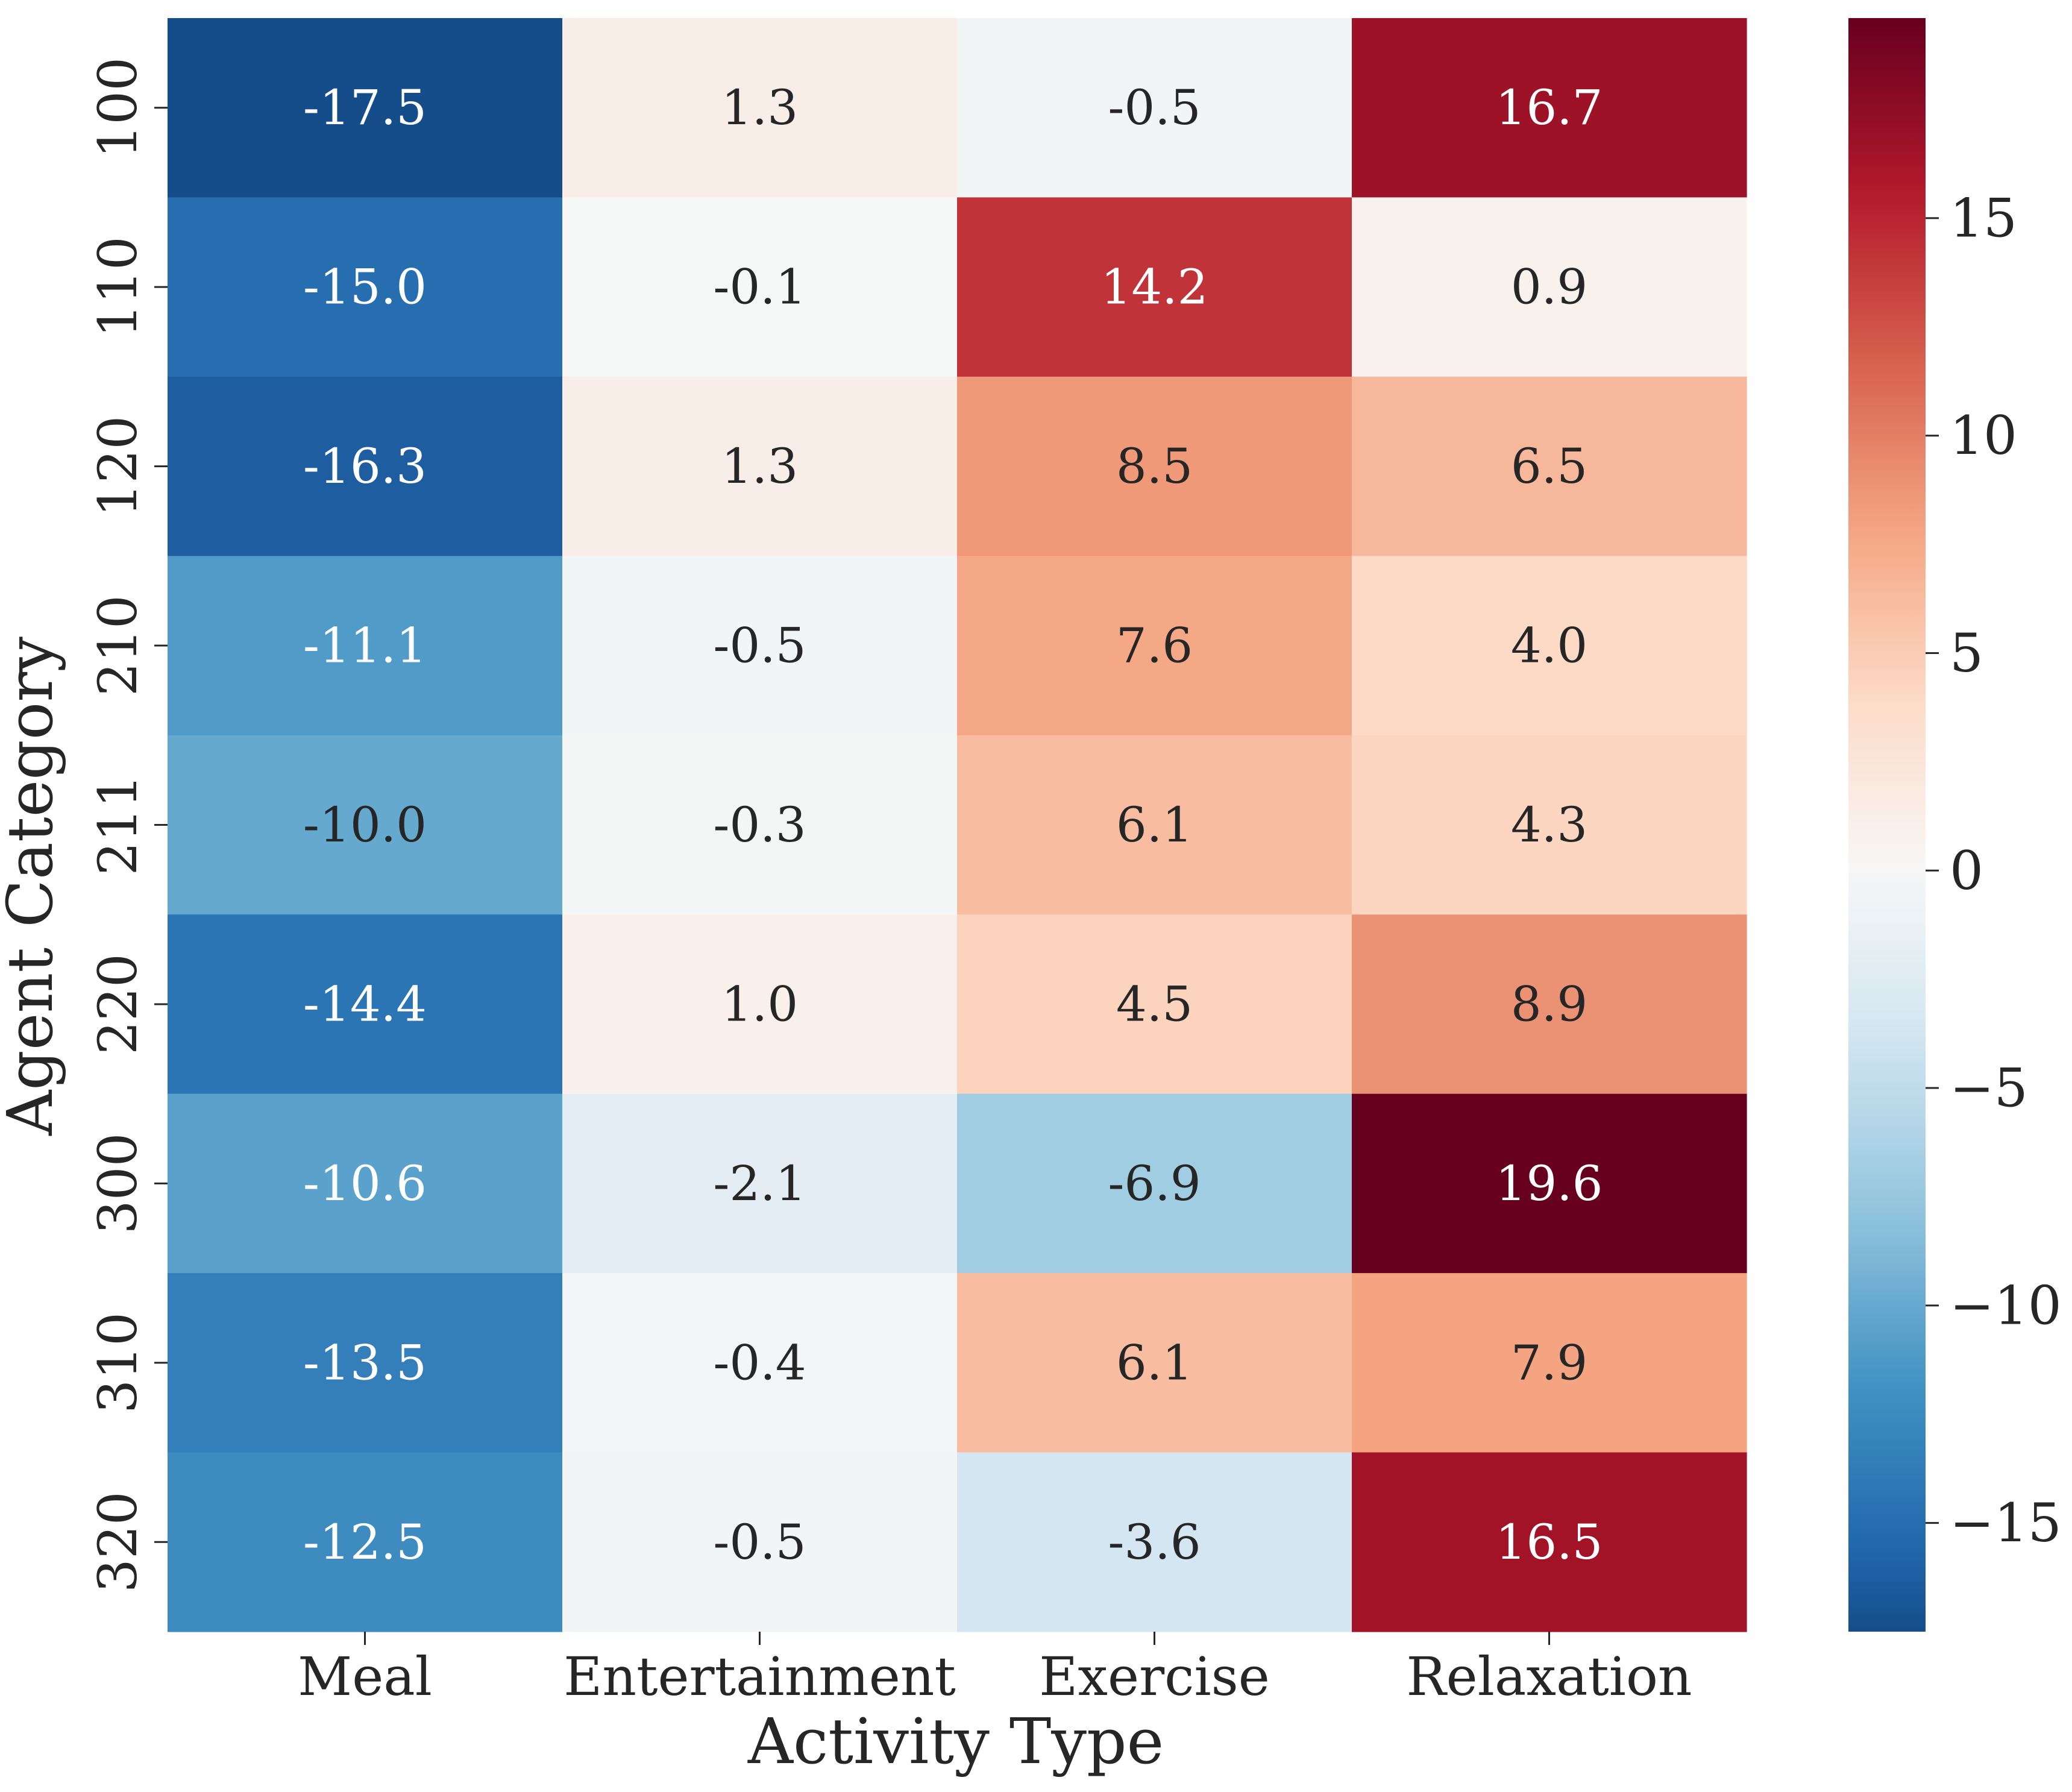  I want to click on cell-value-label: -13.5, so click(365, 1363).